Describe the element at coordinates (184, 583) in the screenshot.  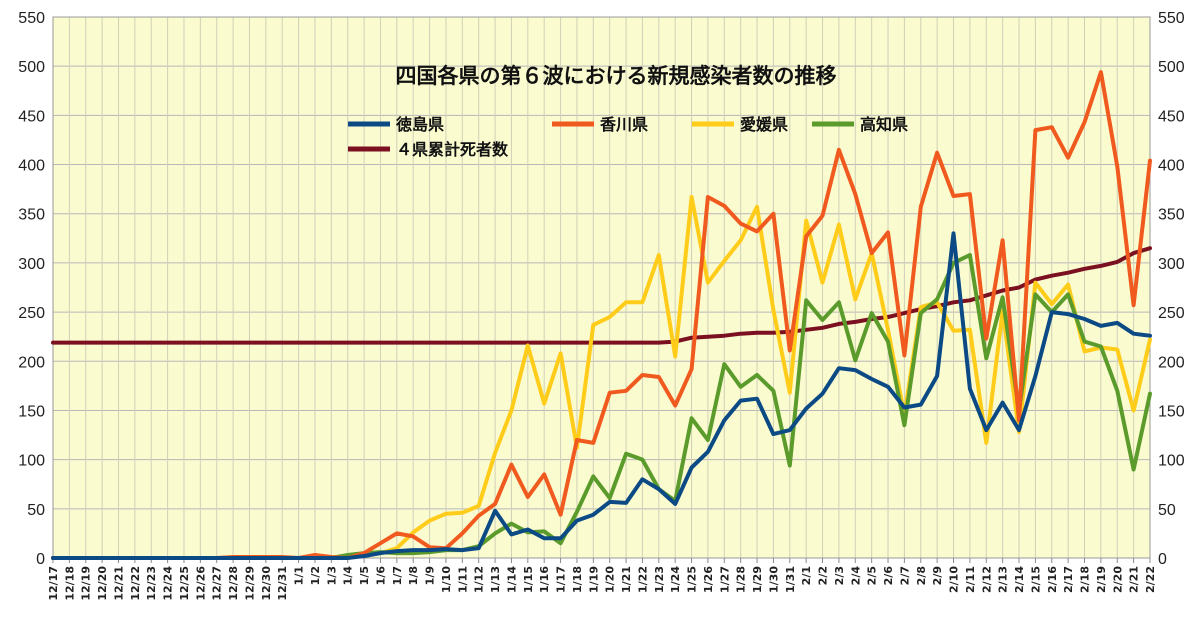
I see `x-tick-label: 12/25` at that location.